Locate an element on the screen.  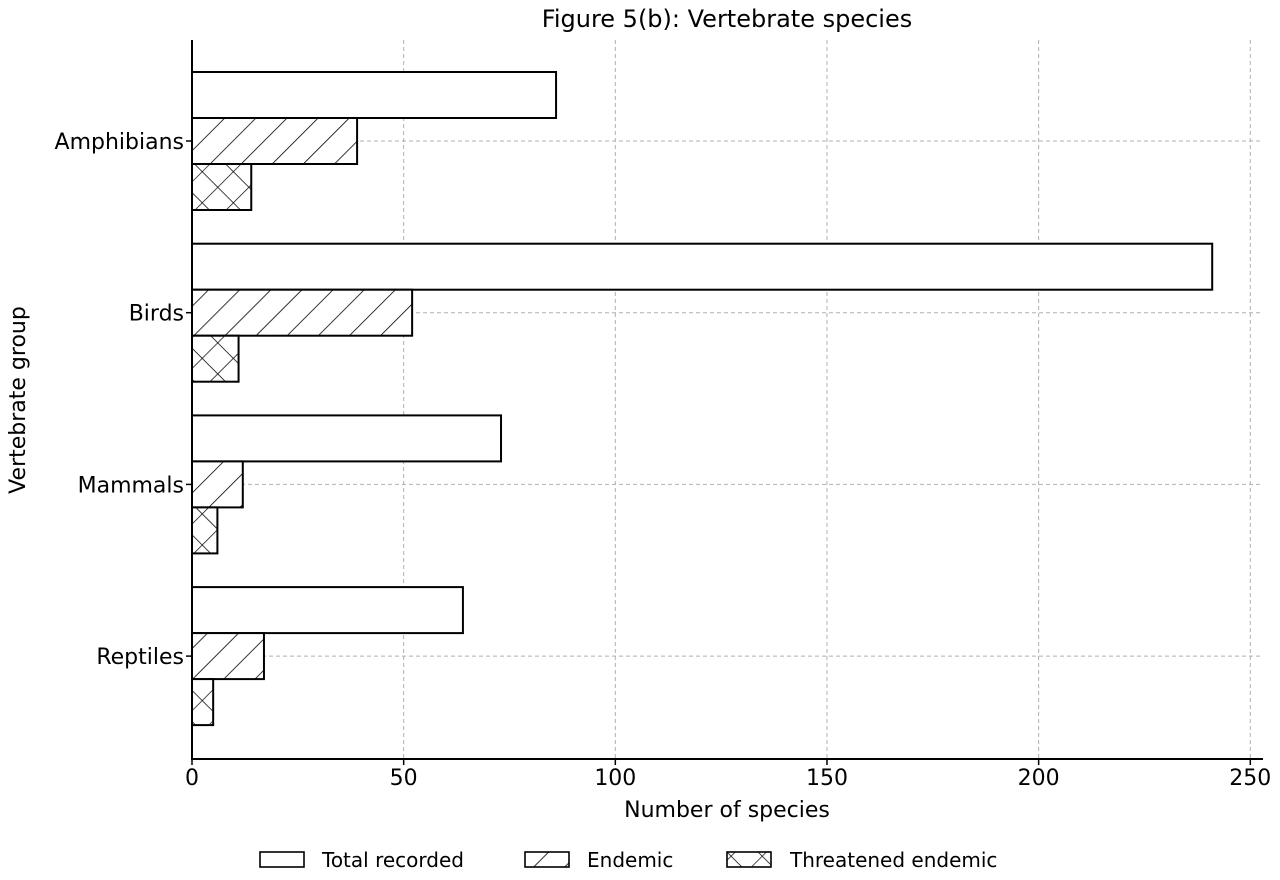
legend-label: Endemic is located at coordinates (630, 860).